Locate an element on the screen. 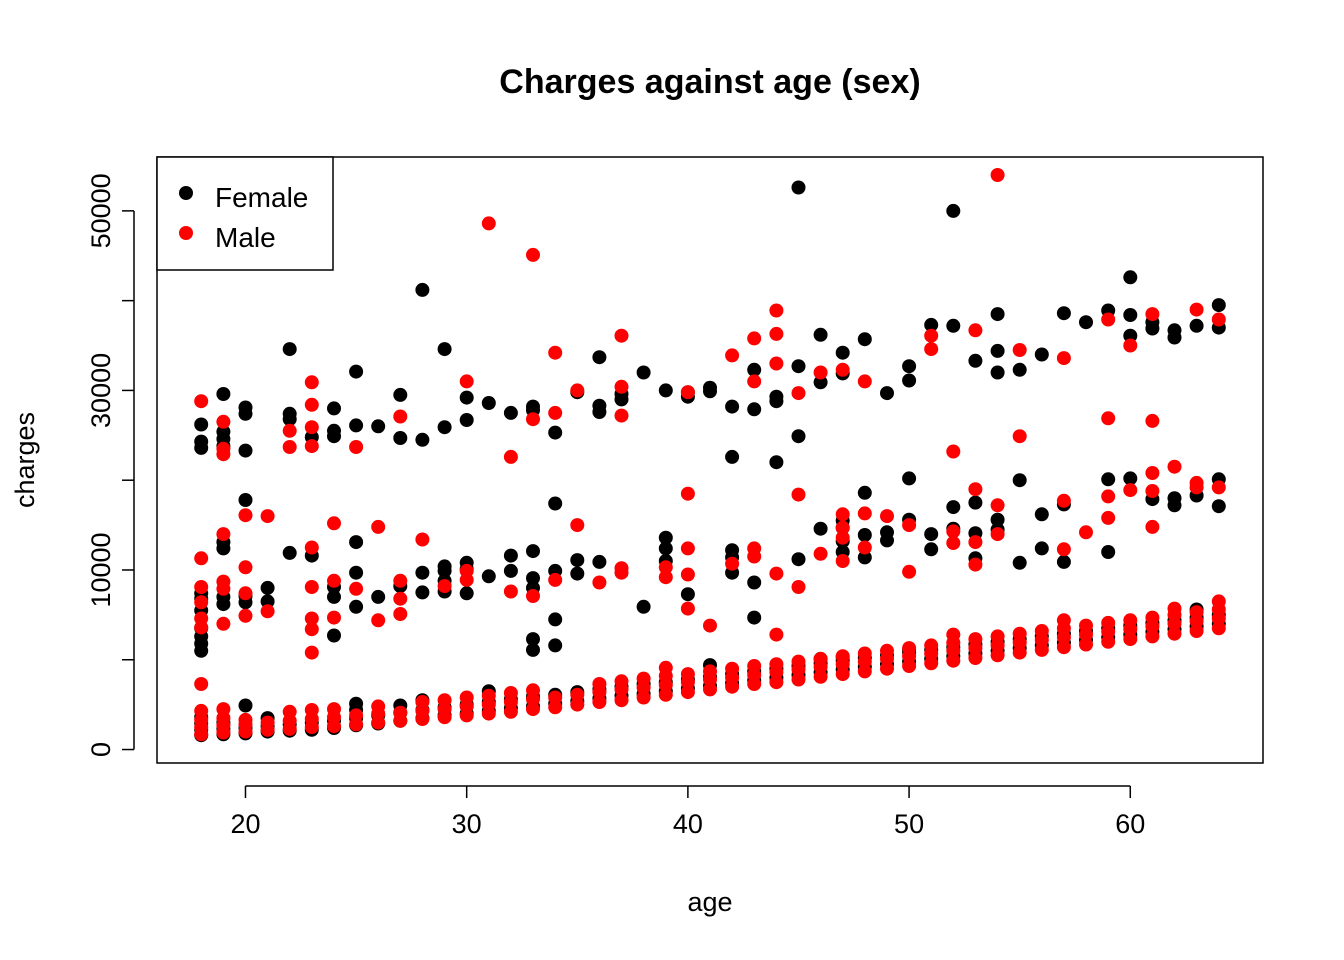  y-tick-label: 0 is located at coordinates (101, 749).